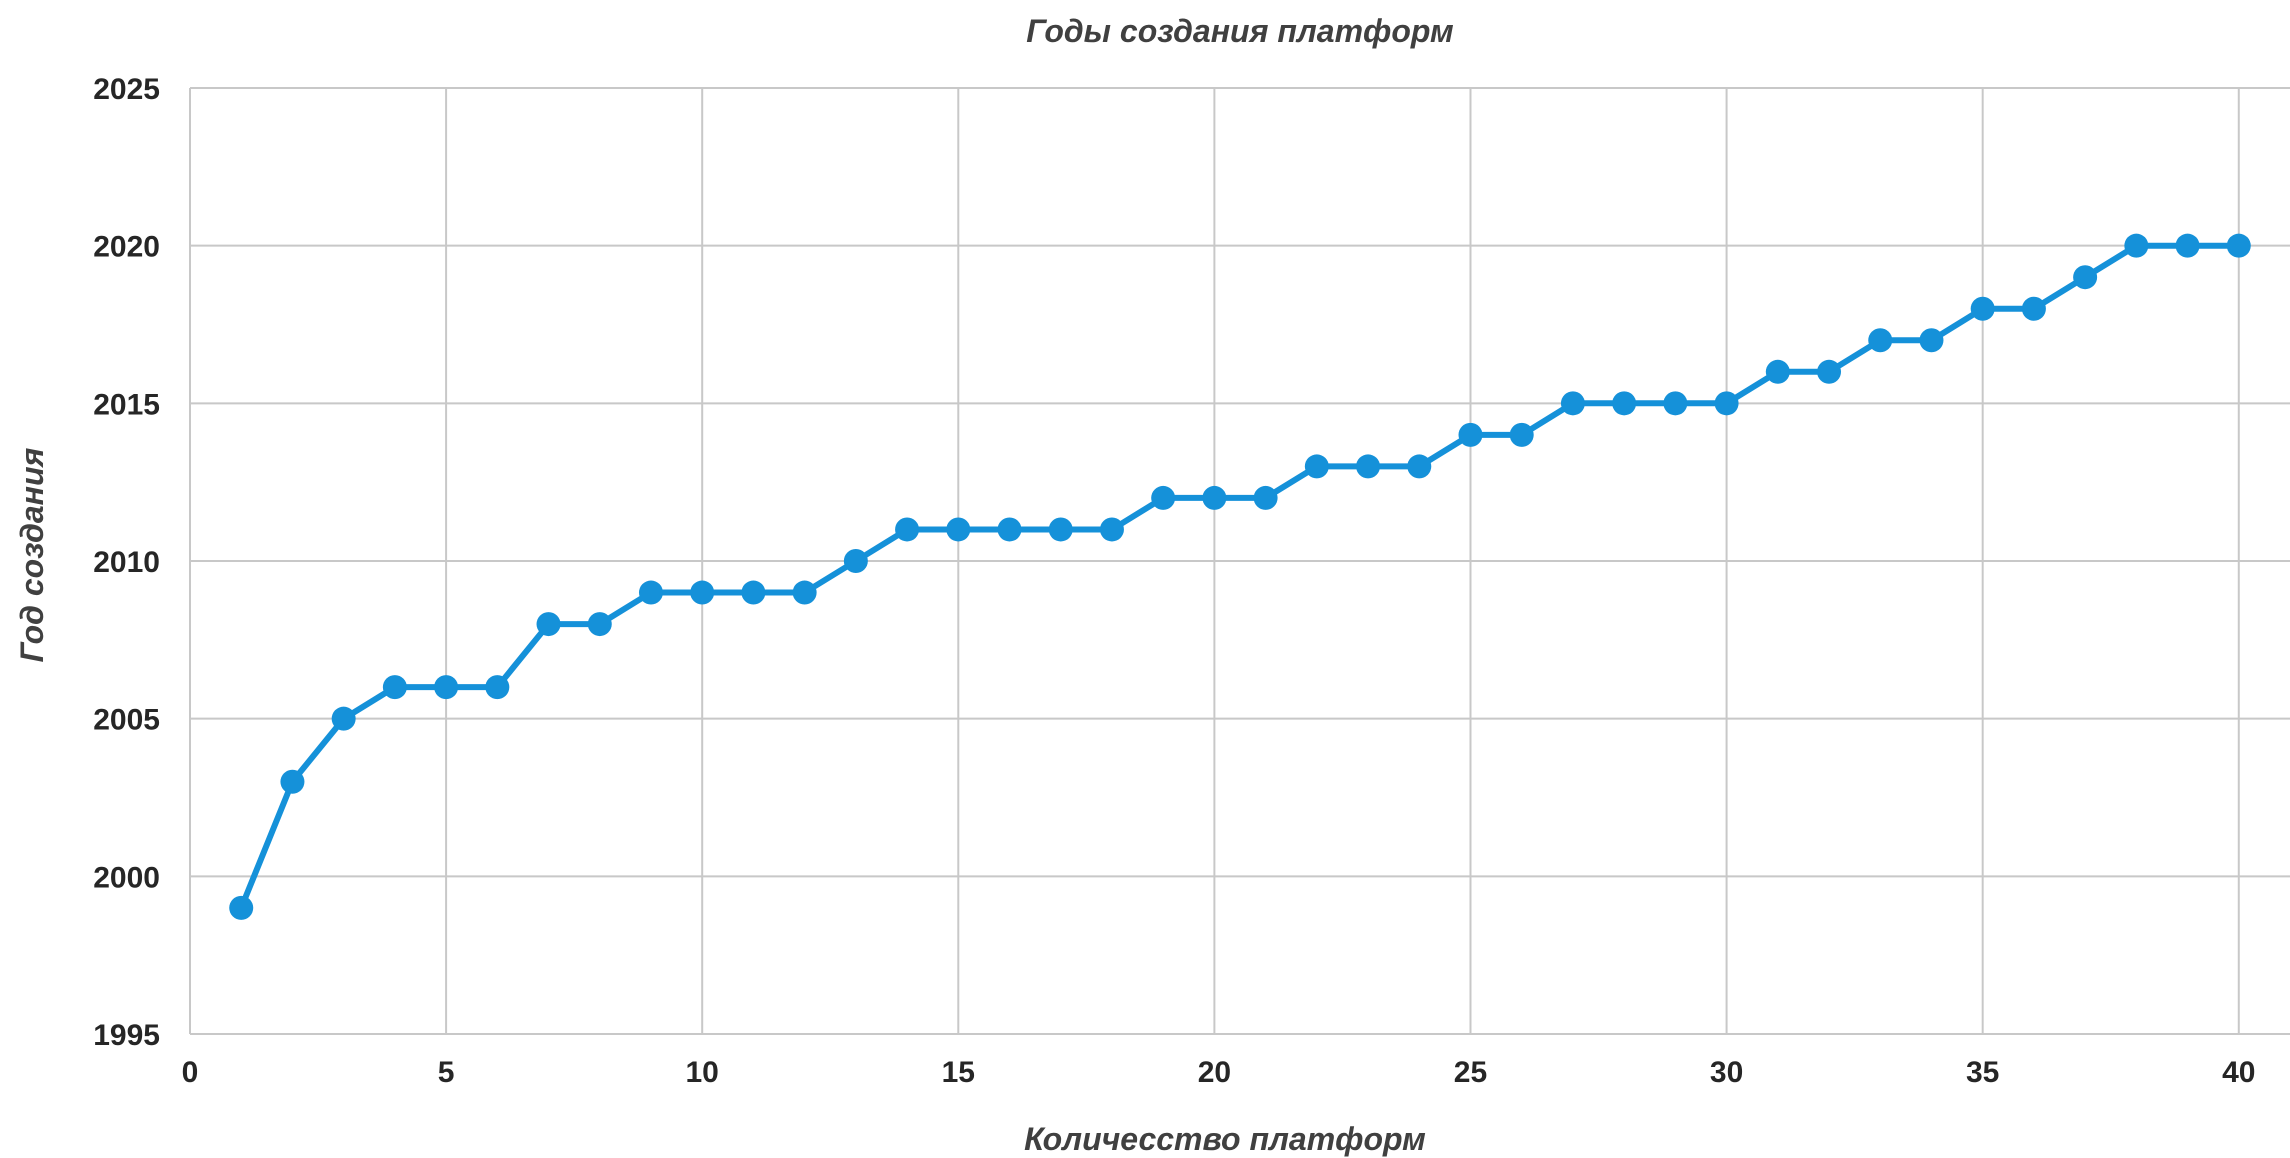 The height and width of the screenshot is (1158, 2290). What do you see at coordinates (126, 1035) in the screenshot?
I see `y-tick-label-1995: 1995` at bounding box center [126, 1035].